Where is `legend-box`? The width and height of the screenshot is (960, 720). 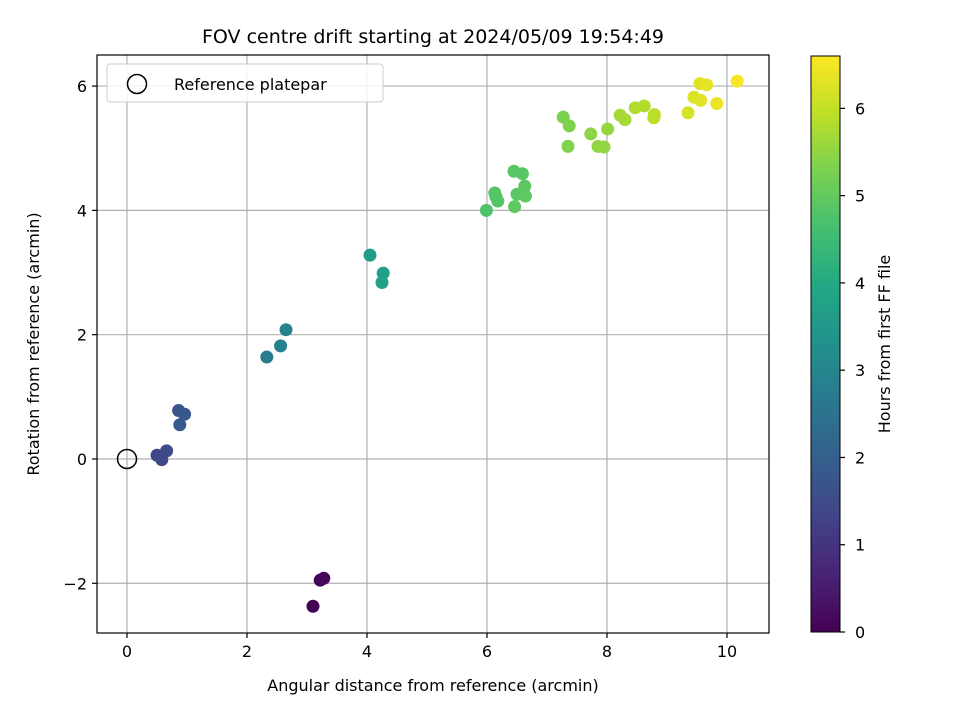 legend-box is located at coordinates (245, 83).